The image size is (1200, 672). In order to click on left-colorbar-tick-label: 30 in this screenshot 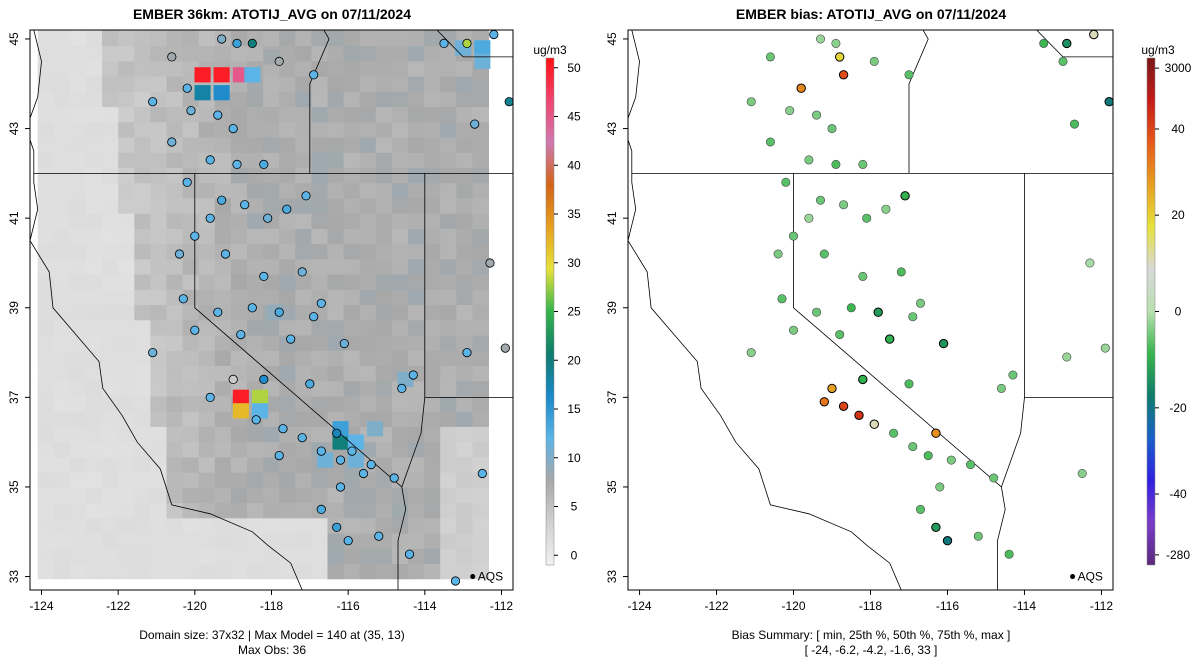, I will do `click(574, 263)`.